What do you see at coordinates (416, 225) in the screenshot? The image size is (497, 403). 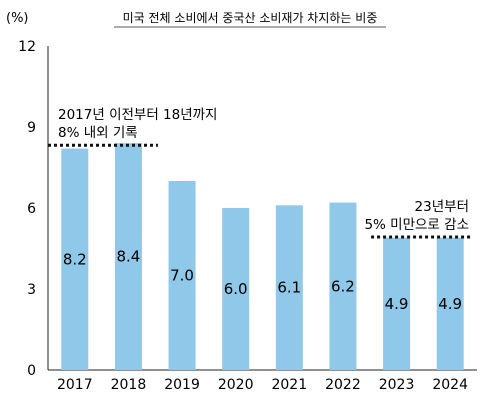 I see `reference-note-line: 5% 미만으로 감소` at bounding box center [416, 225].